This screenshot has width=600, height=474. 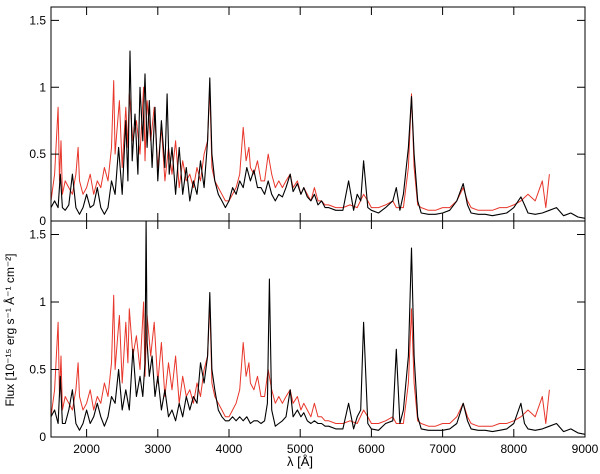 What do you see at coordinates (42, 87) in the screenshot?
I see `top-y-tick-label: 1` at bounding box center [42, 87].